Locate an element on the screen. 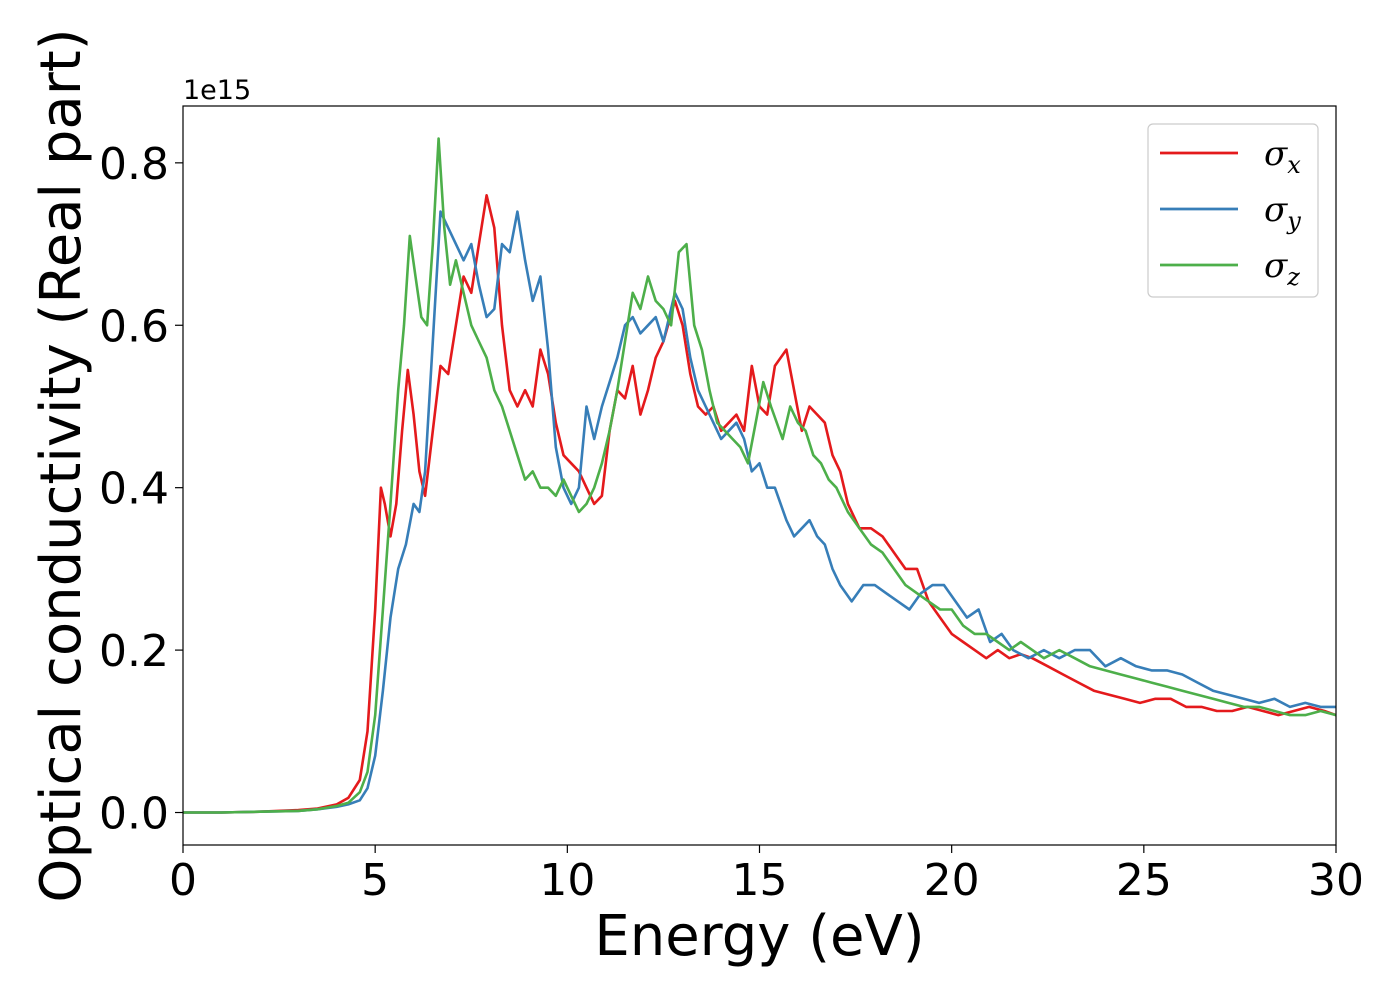 Image resolution: width=1400 pixels, height=1000 pixels. x-tick-label: 10 is located at coordinates (567, 880).